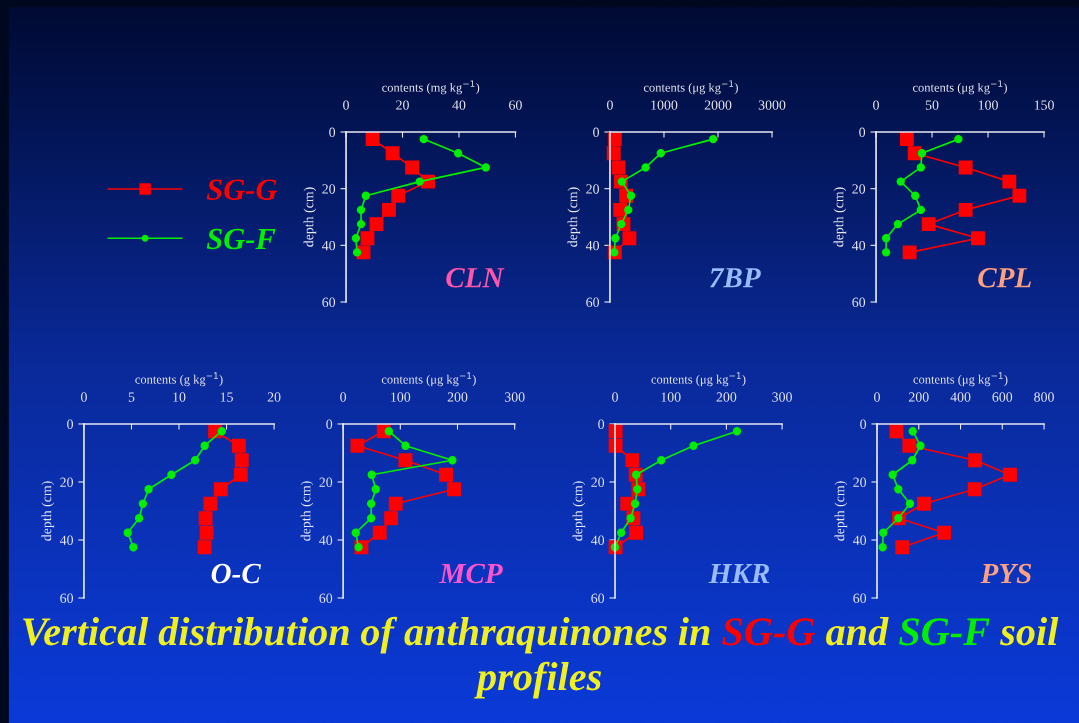 Image resolution: width=1079 pixels, height=723 pixels. What do you see at coordinates (726, 397) in the screenshot?
I see `x-tick-label: 200` at bounding box center [726, 397].